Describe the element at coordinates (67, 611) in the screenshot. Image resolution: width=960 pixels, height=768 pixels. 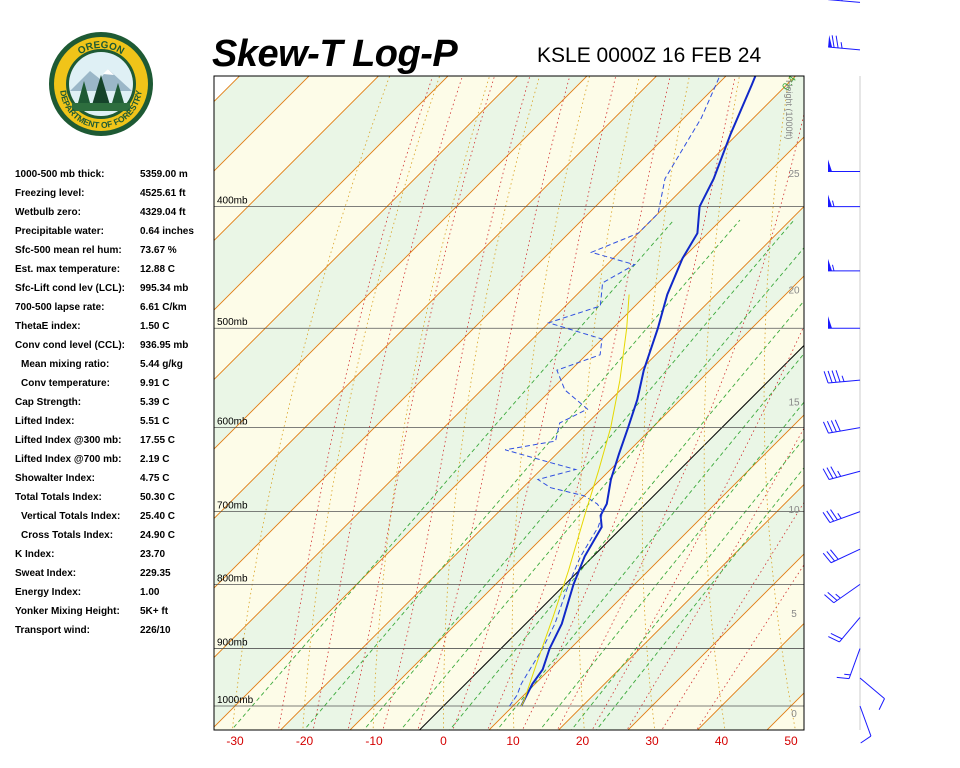
I see `stat-label: Yonker Mixing Height:` at that location.